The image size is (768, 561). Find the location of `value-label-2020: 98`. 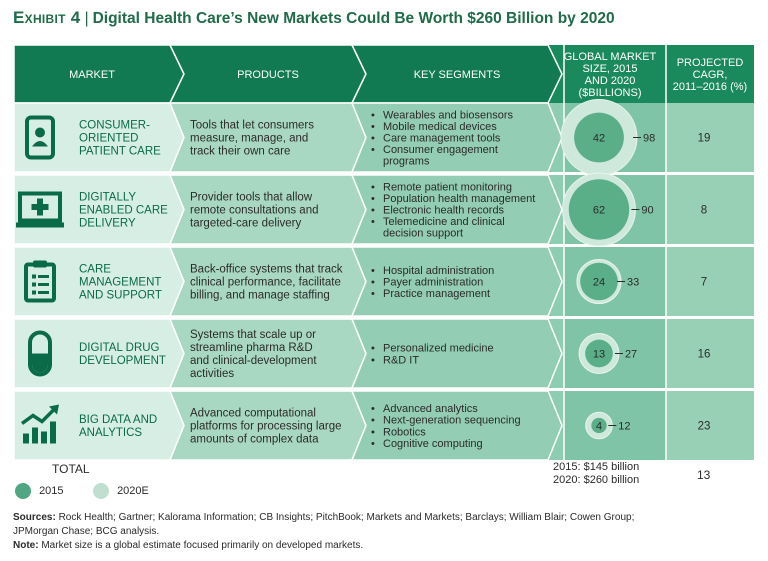

value-label-2020: 98 is located at coordinates (649, 139).